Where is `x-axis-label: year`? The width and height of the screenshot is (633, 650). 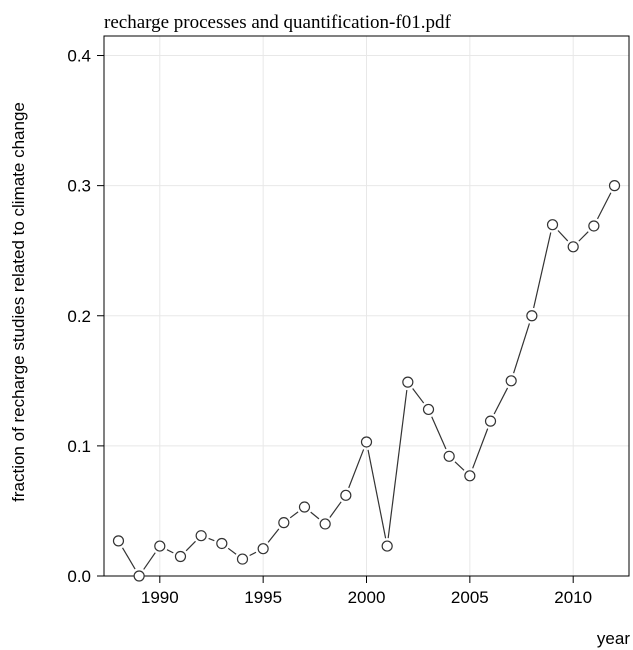
x-axis-label: year is located at coordinates (613, 638).